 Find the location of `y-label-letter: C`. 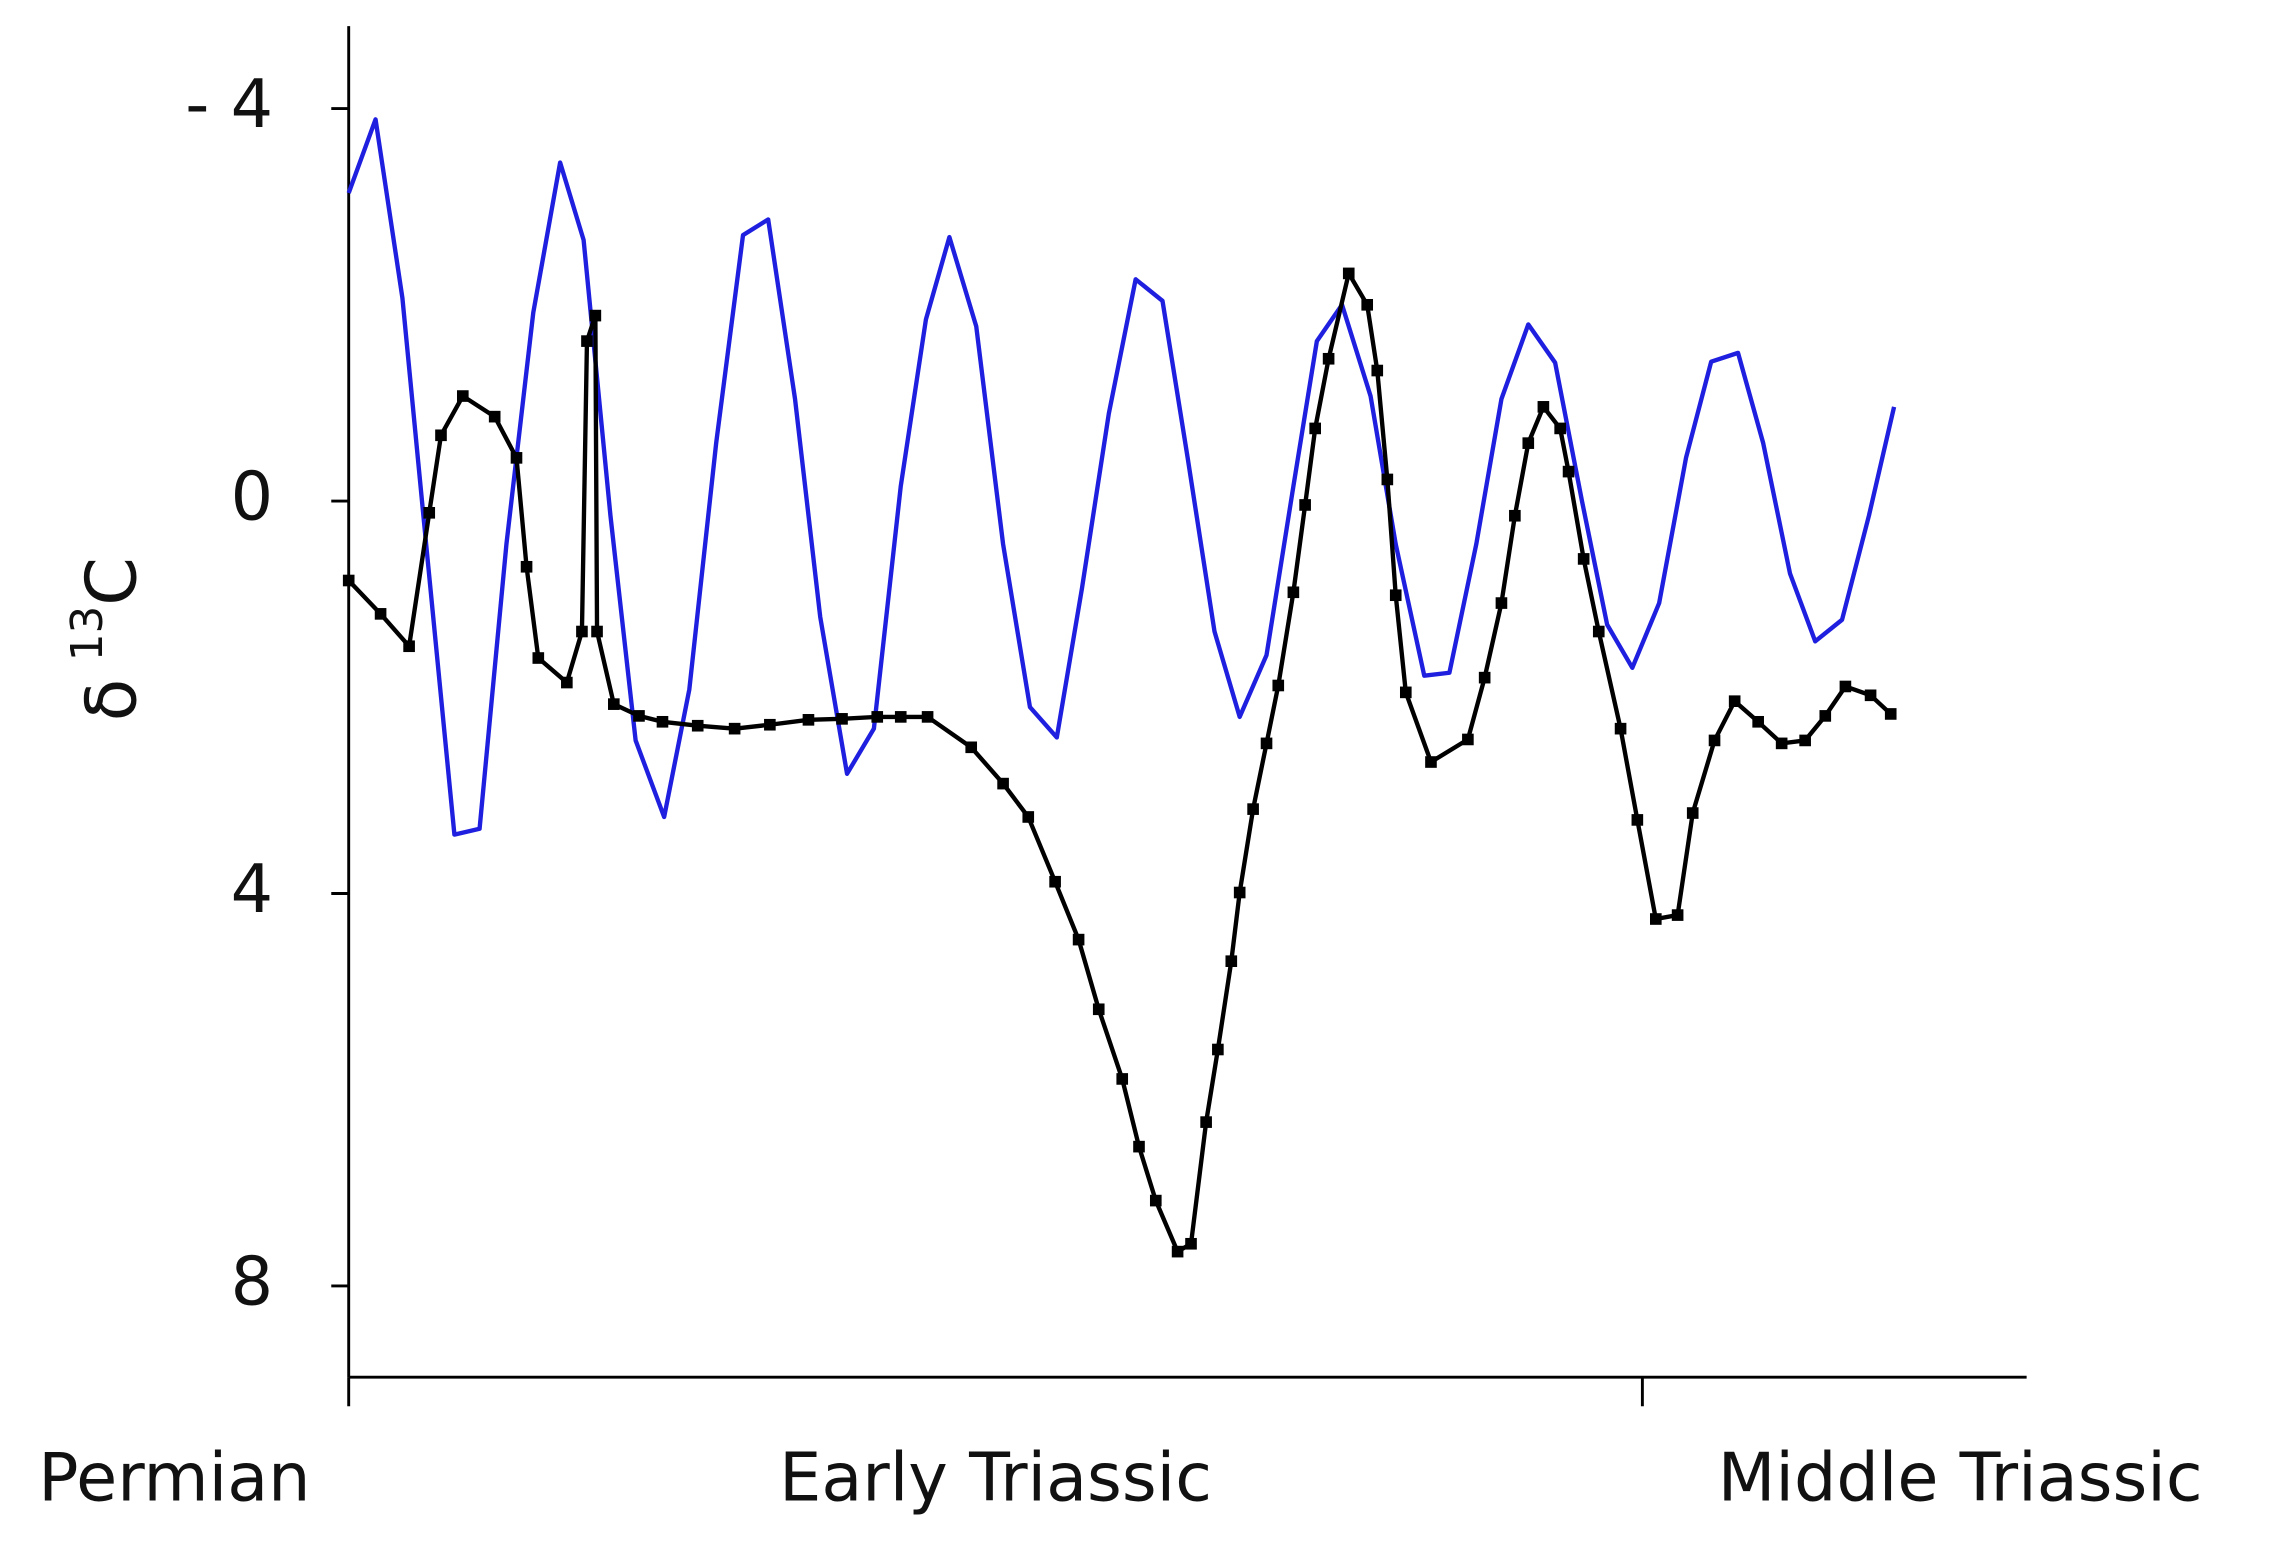

y-label-letter: C is located at coordinates (111, 581).